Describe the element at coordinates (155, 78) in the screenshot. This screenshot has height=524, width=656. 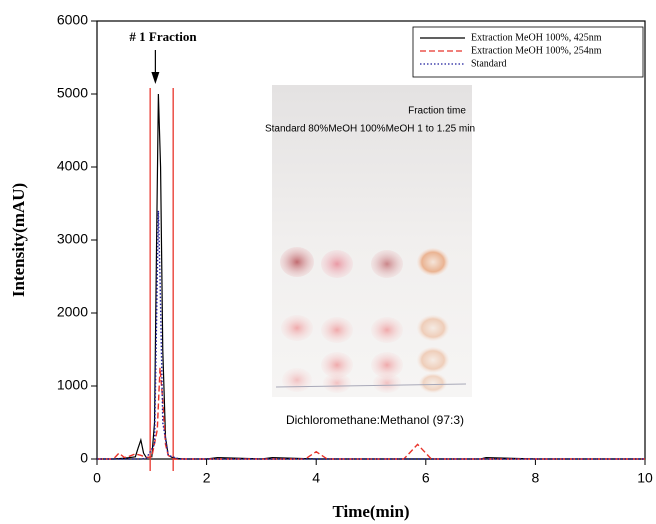
I see `annotation-arrowhead` at that location.